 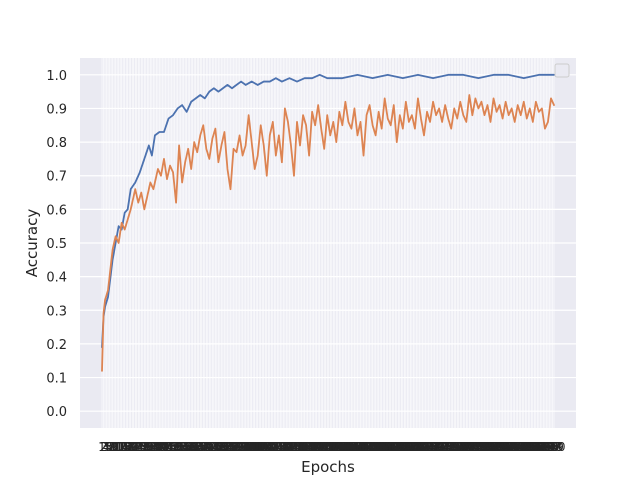 I want to click on x-tick-label: 148, so click(x=324, y=447).